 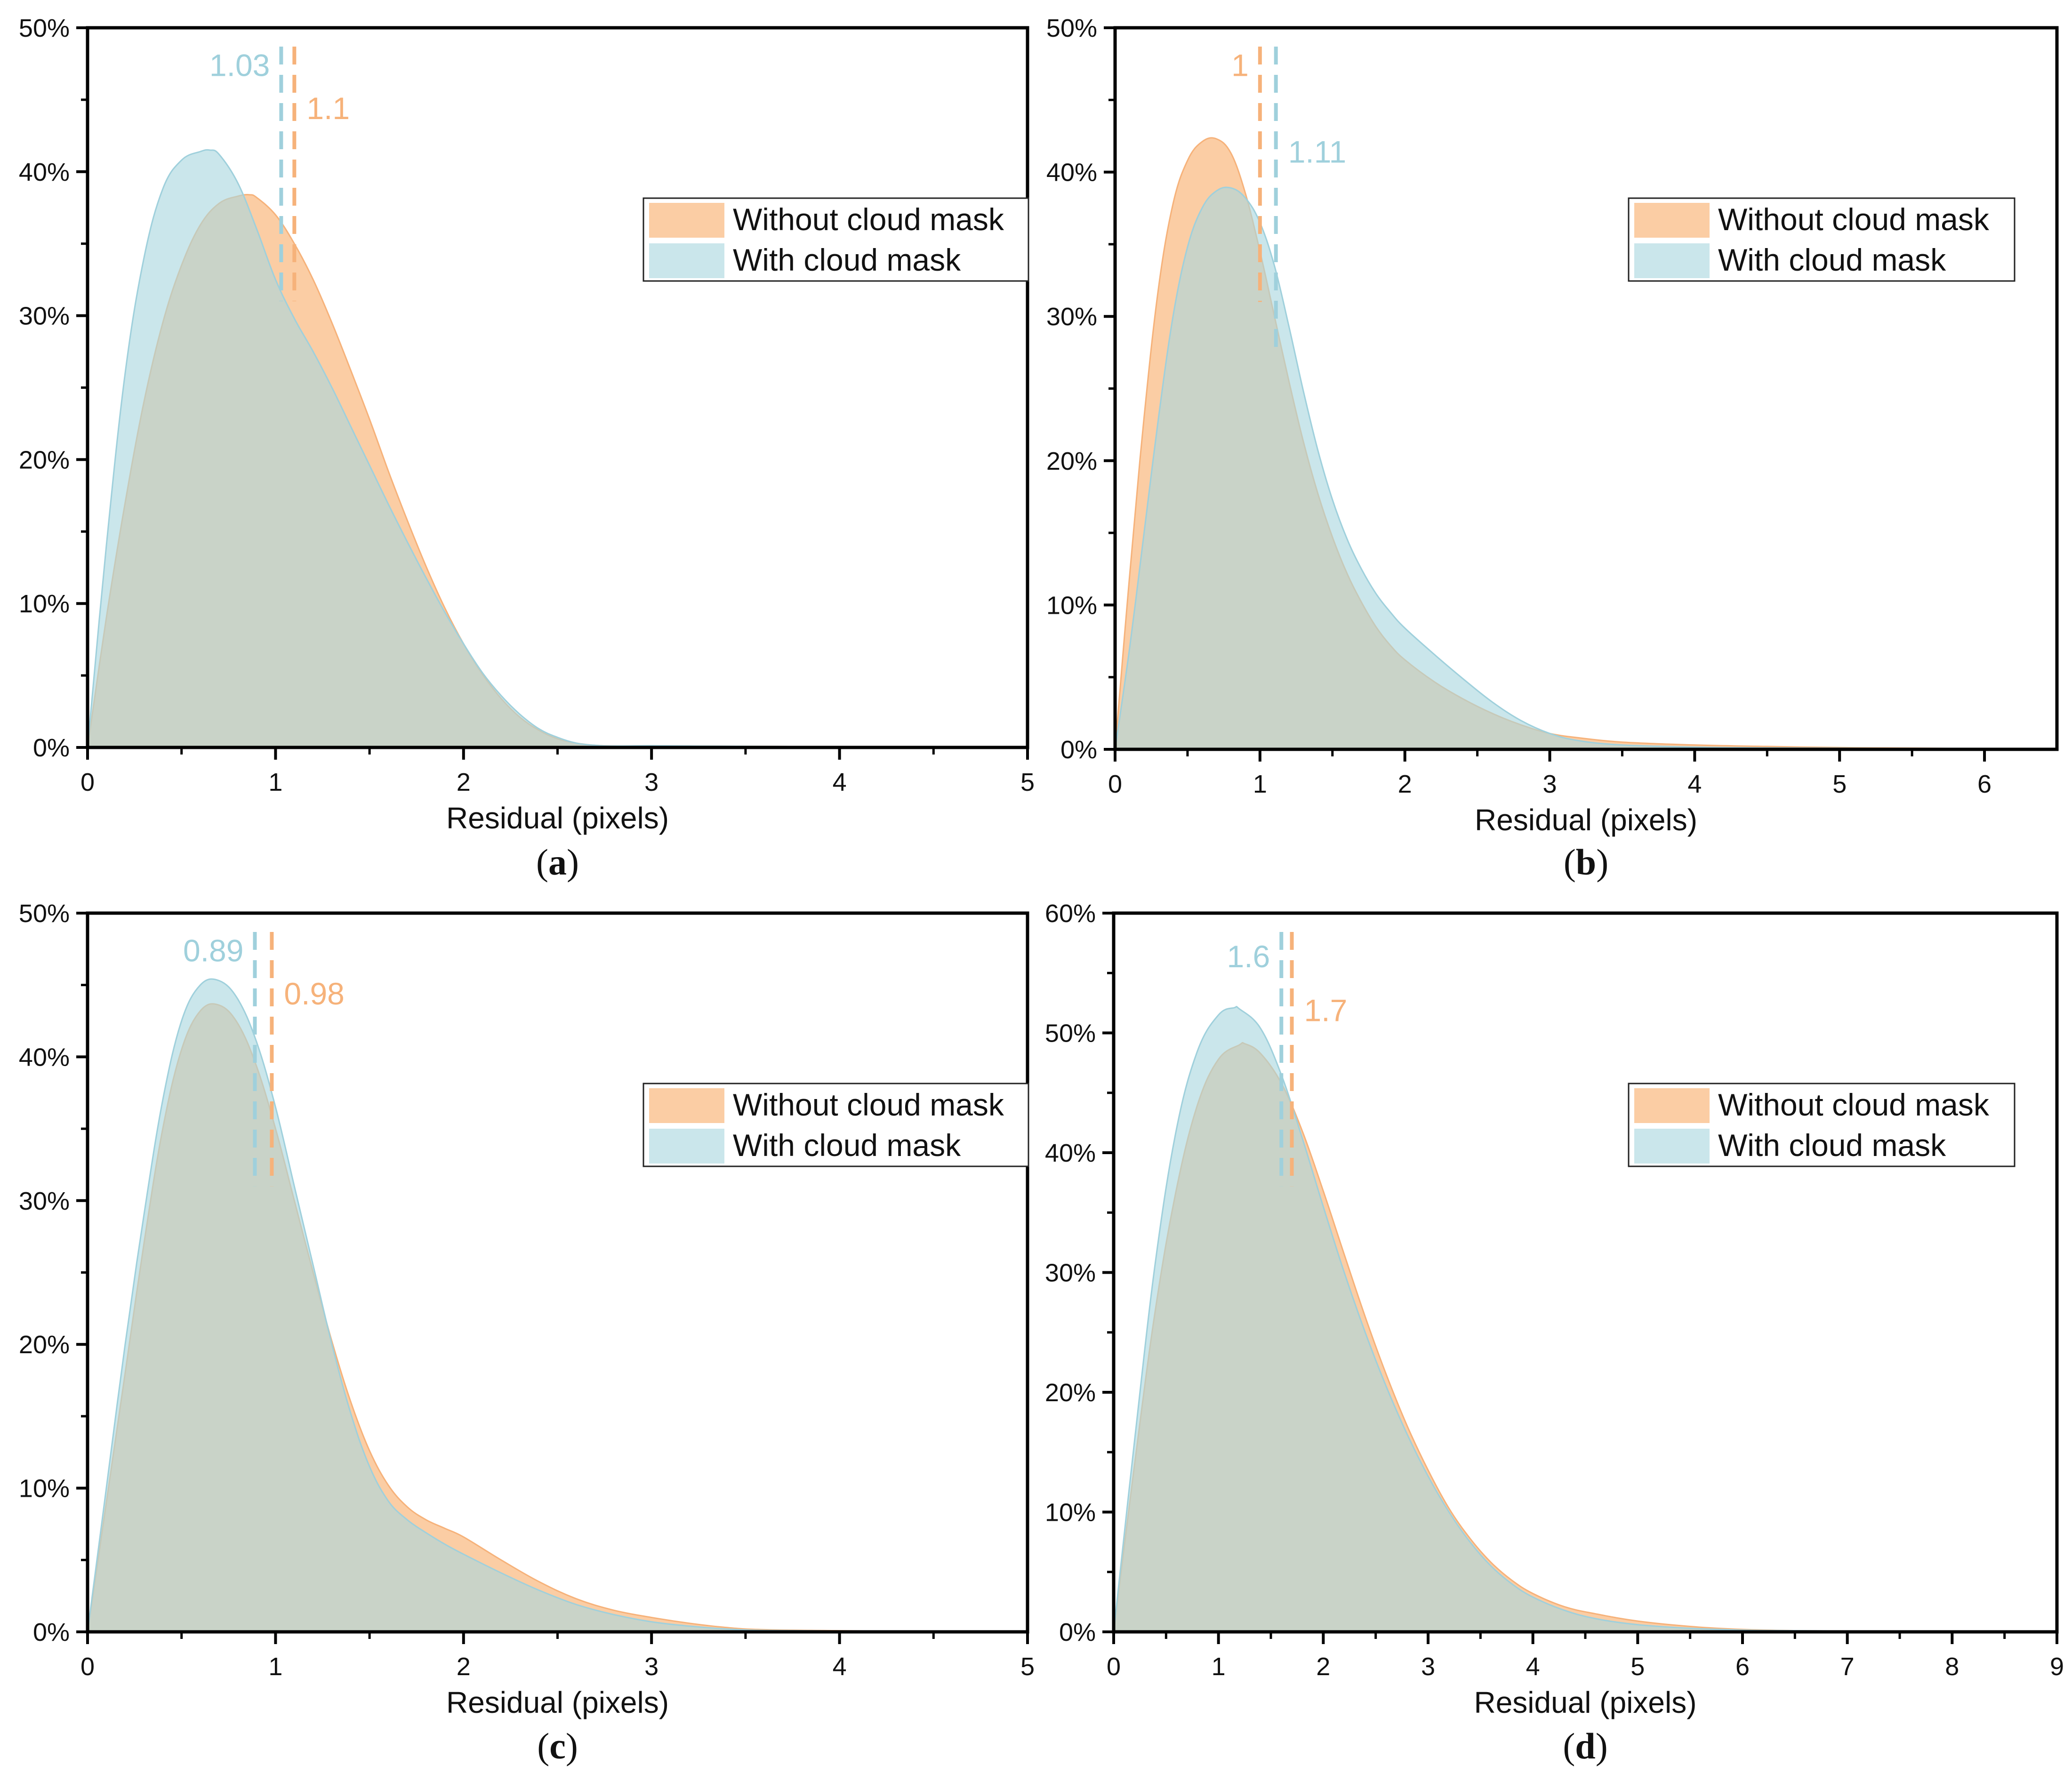 I want to click on reference-label: 1.1, so click(x=328, y=108).